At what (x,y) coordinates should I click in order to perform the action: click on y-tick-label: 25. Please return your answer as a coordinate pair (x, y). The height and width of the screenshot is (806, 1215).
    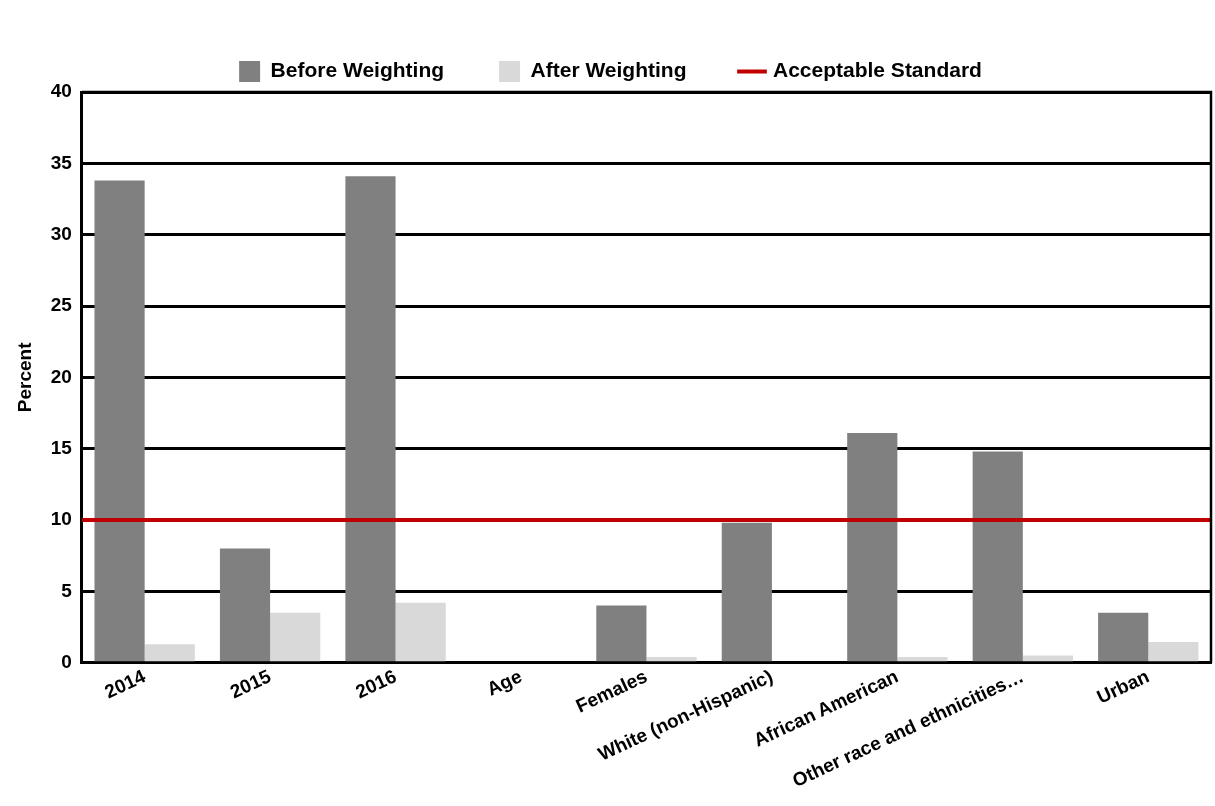
    Looking at the image, I should click on (61, 305).